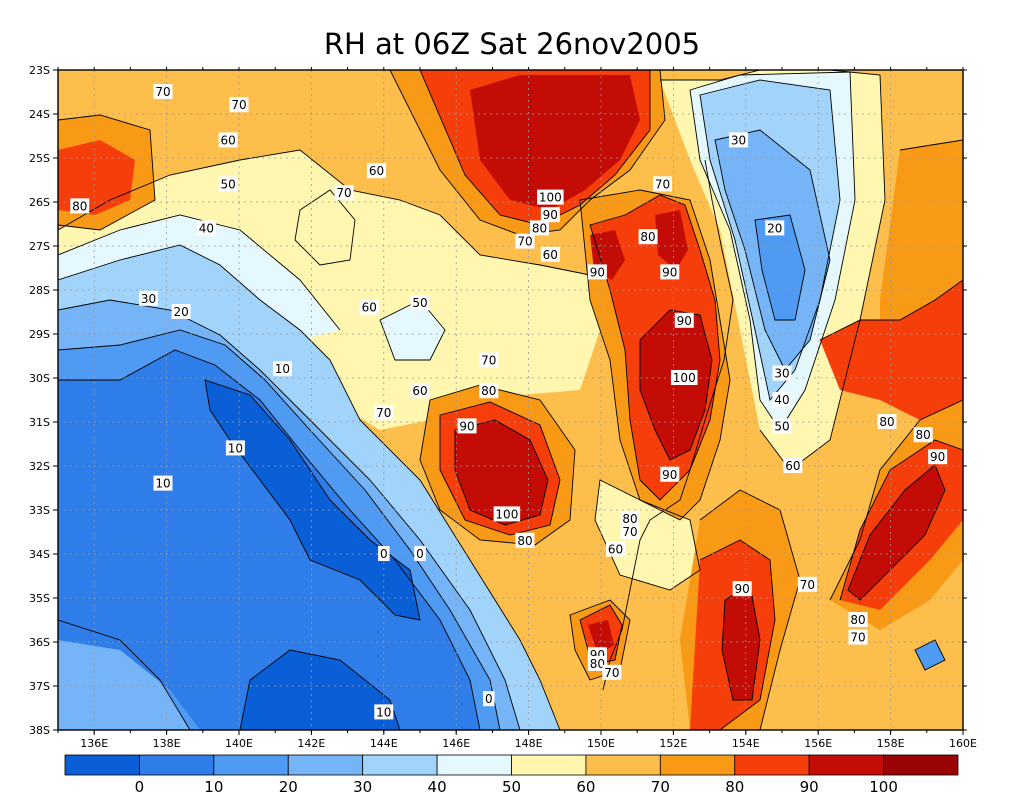 The height and width of the screenshot is (800, 1024). What do you see at coordinates (39, 466) in the screenshot?
I see `y-tick-label: 32S` at bounding box center [39, 466].